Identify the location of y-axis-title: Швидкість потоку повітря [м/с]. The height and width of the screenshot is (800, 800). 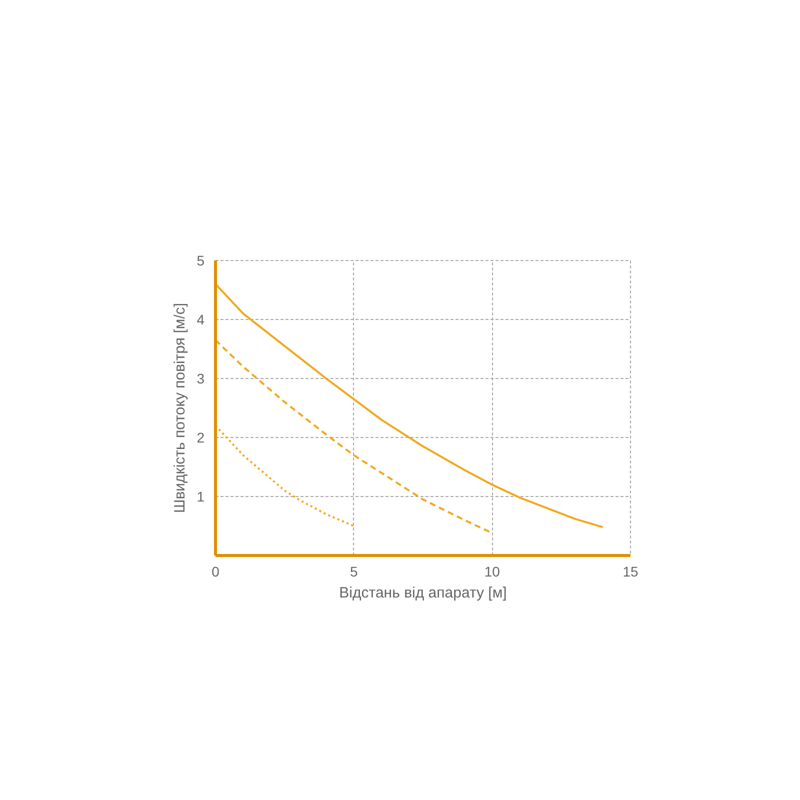
(180, 408).